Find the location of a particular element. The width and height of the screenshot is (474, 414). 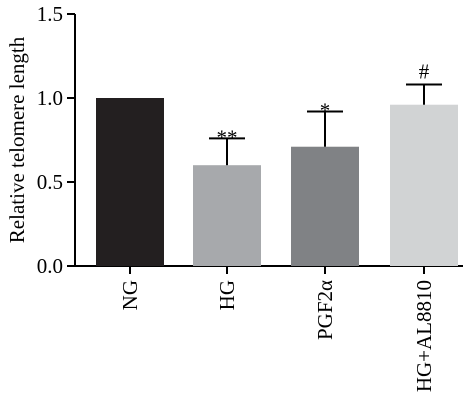

y-axis-label: Relative telomere length is located at coordinates (17, 139).